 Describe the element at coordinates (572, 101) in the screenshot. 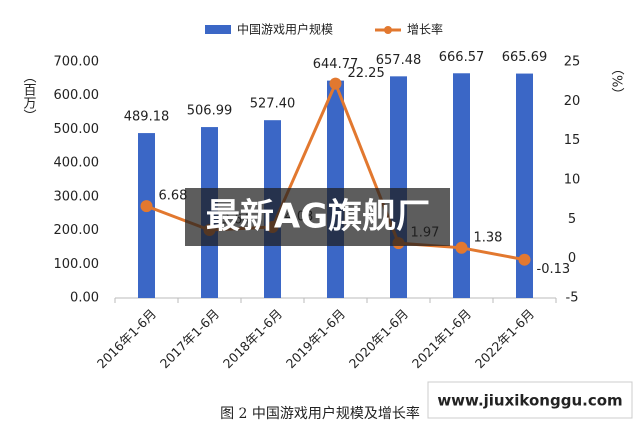

I see `y2-tick-label: 20` at that location.